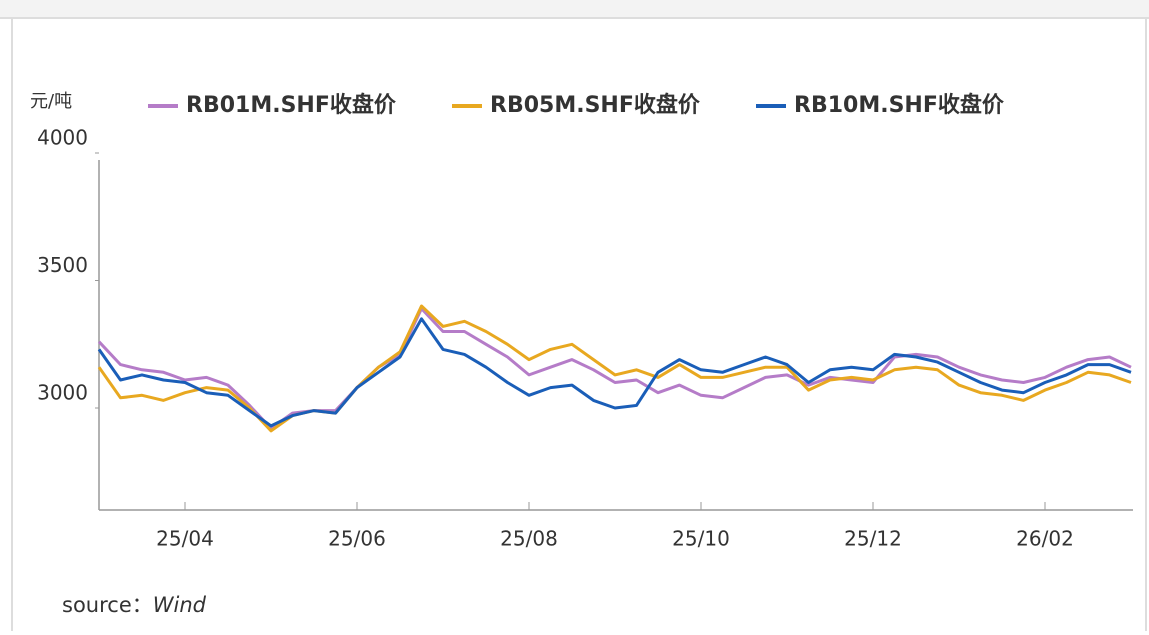  What do you see at coordinates (873, 539) in the screenshot?
I see `x-tick-label: 25/12` at bounding box center [873, 539].